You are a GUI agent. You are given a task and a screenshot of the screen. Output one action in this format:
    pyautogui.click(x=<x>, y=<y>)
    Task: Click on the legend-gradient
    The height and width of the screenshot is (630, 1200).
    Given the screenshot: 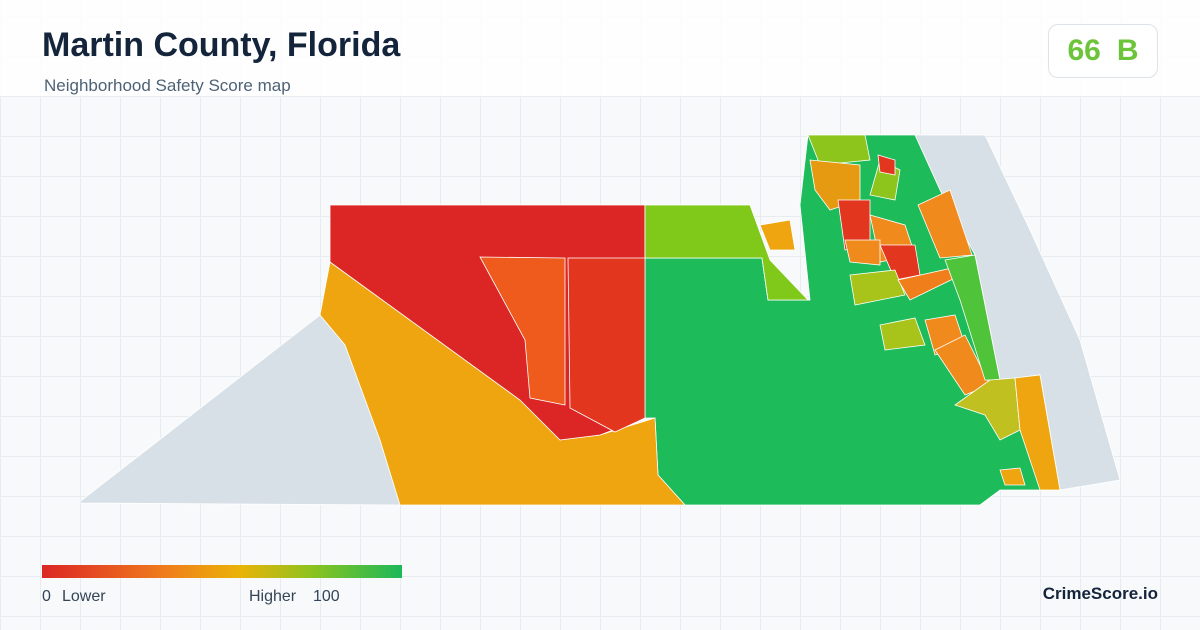 What is the action you would take?
    pyautogui.click(x=222, y=571)
    